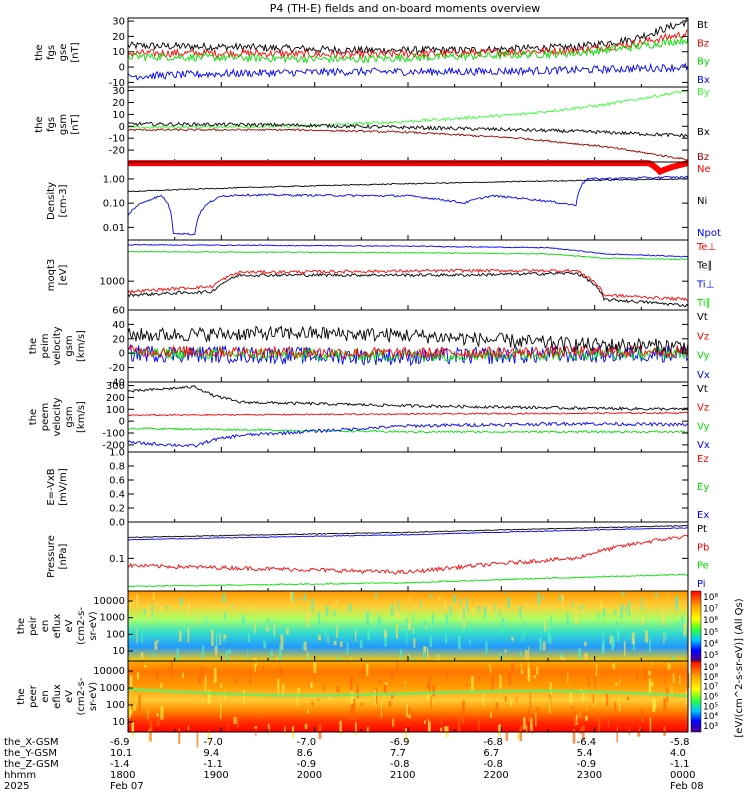  Describe the element at coordinates (30, 753) in the screenshot. I see `time-row-label: the_Y-GSM` at that location.